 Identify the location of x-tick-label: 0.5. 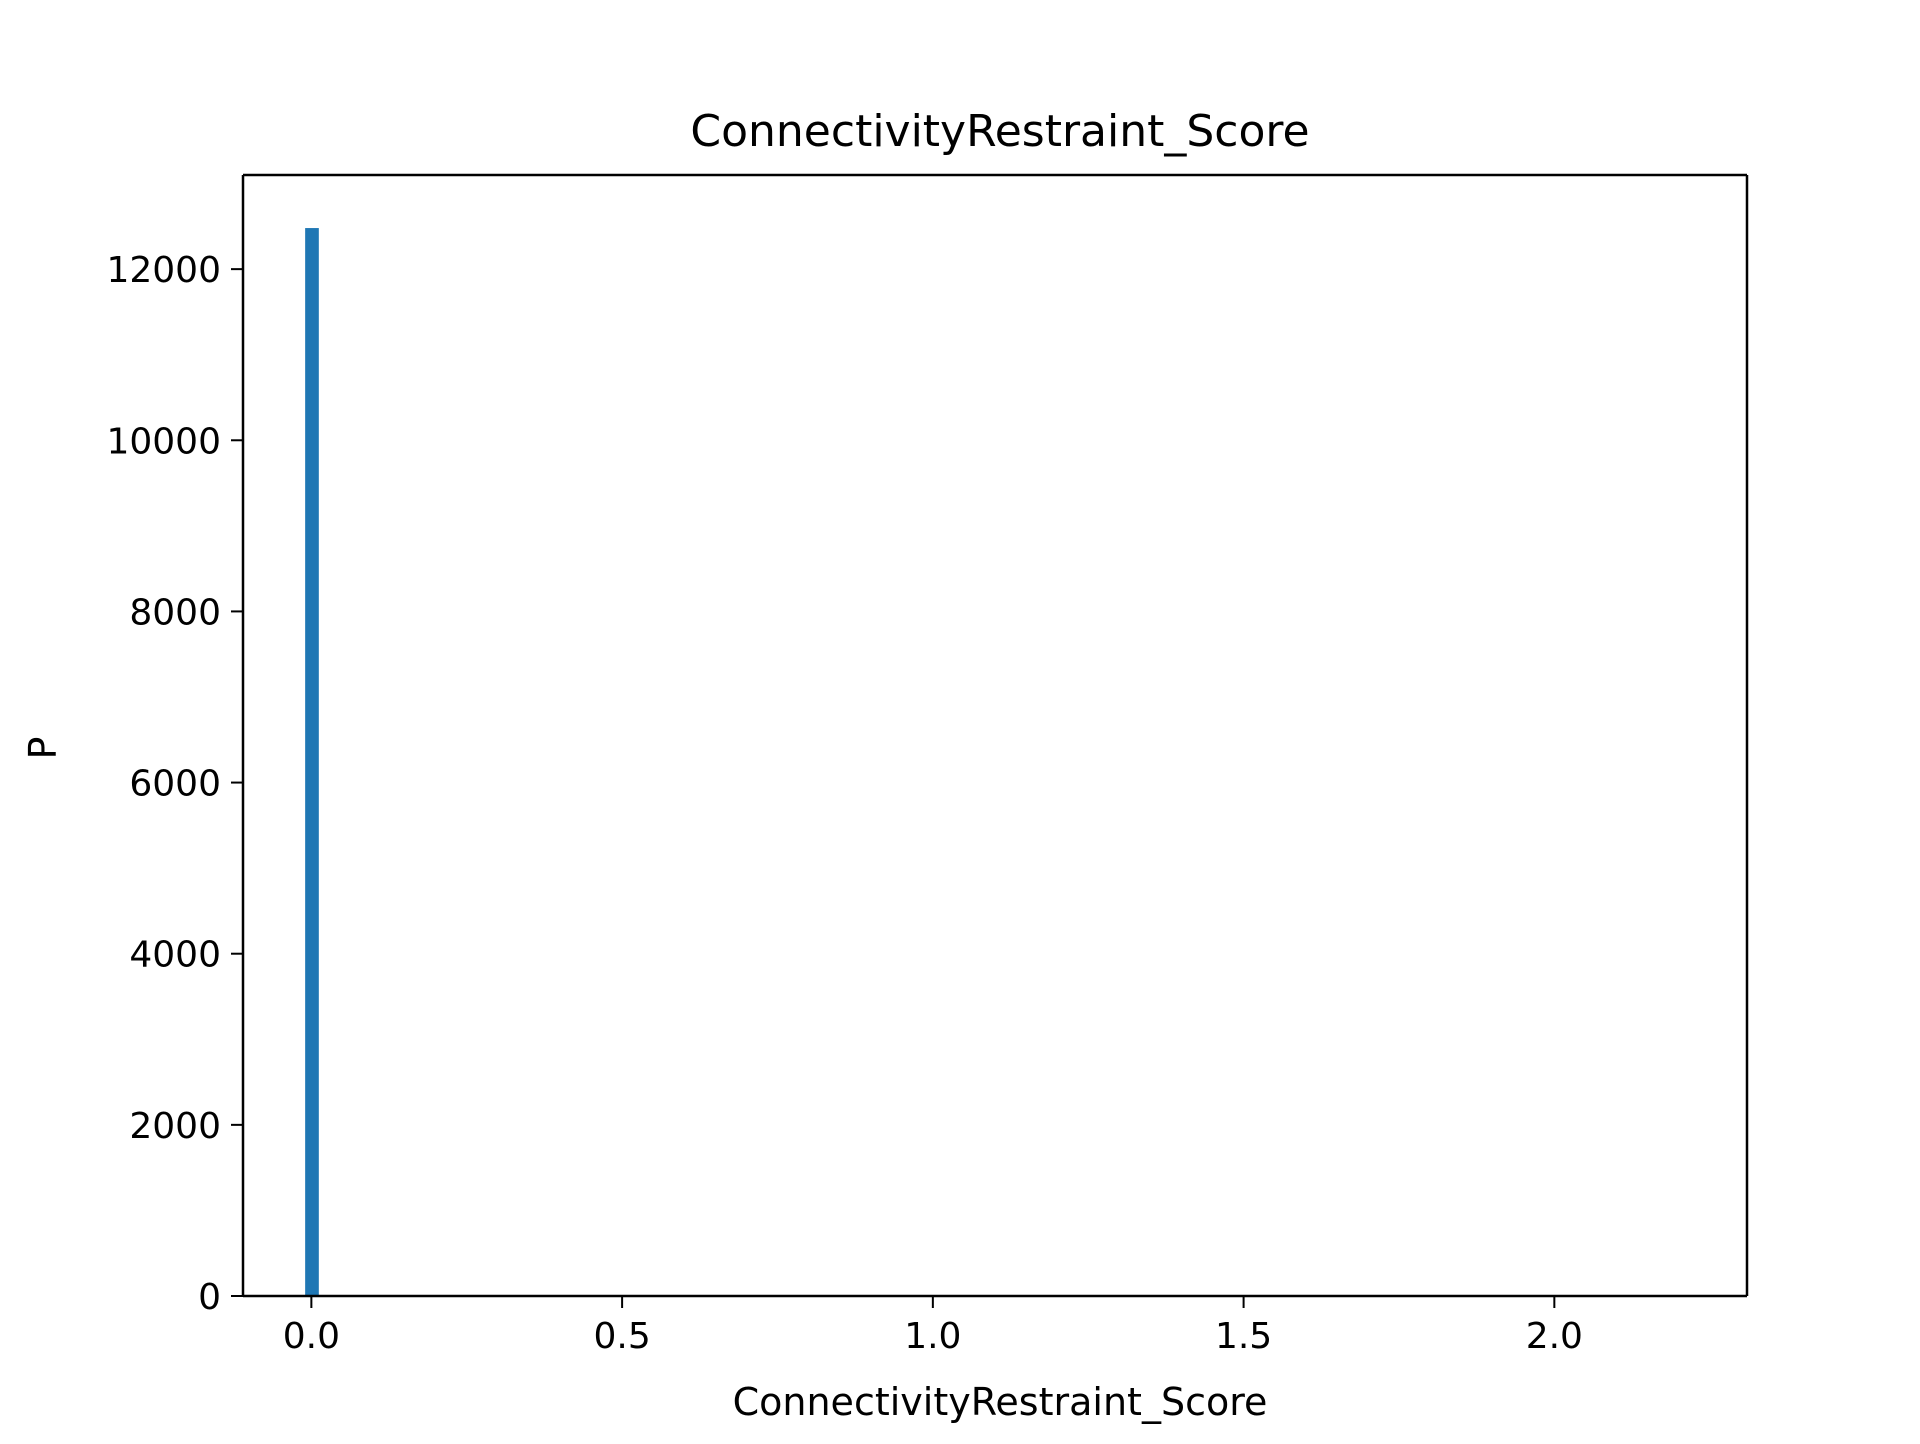
(621, 1336).